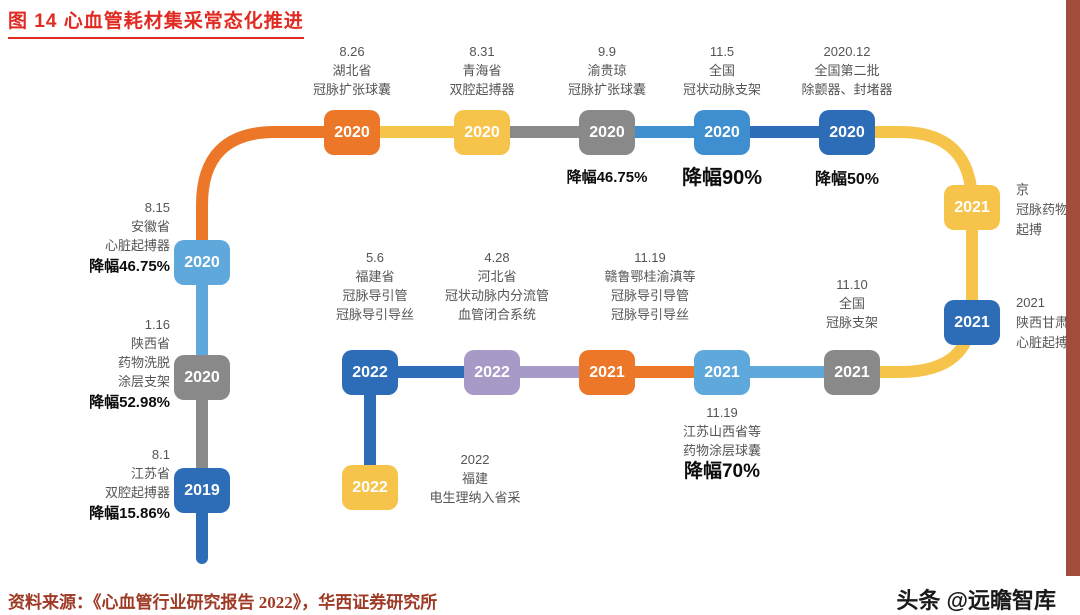  I want to click on label-right-2021-bottom: 2021 陕西甘肃 心脏起搏, so click(1041, 322).